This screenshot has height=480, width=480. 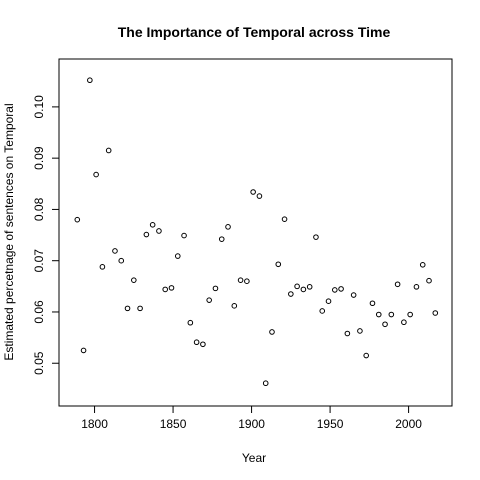 I want to click on x-axis-label: Year, so click(x=254, y=458).